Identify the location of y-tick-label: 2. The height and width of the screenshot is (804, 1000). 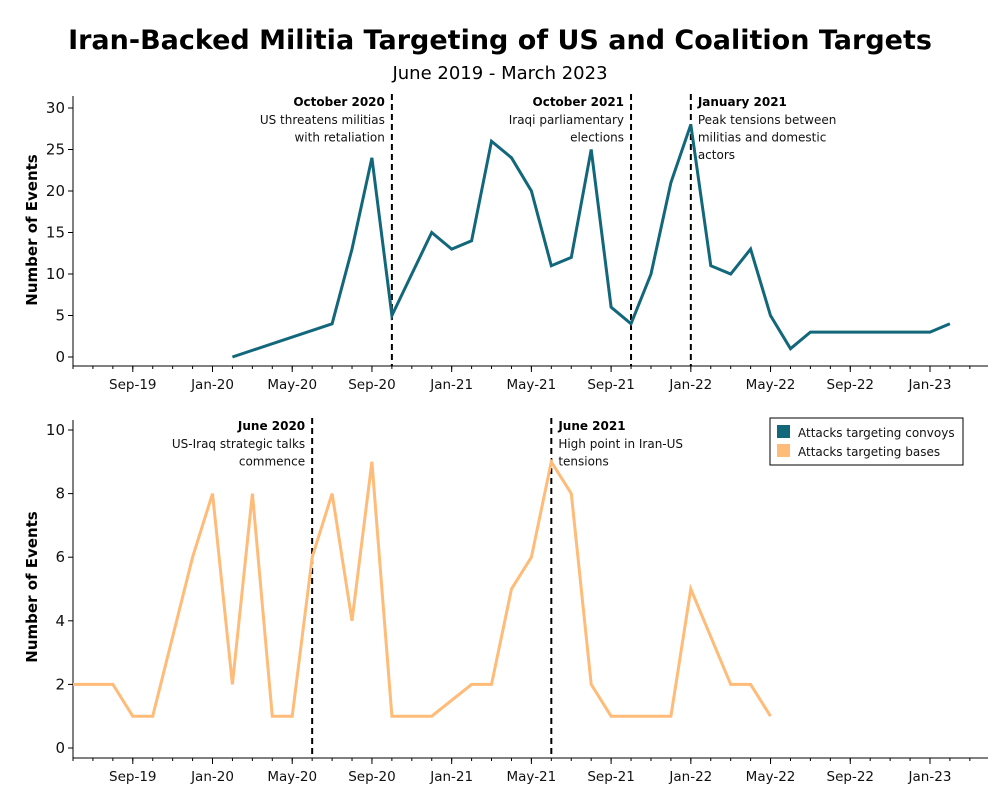
(60, 684).